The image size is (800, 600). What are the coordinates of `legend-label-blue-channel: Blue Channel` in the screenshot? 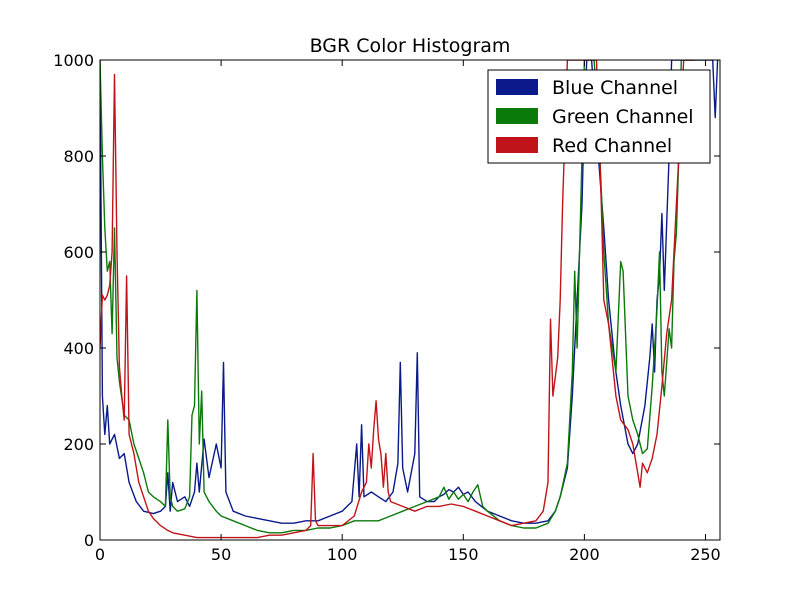 It's located at (615, 88).